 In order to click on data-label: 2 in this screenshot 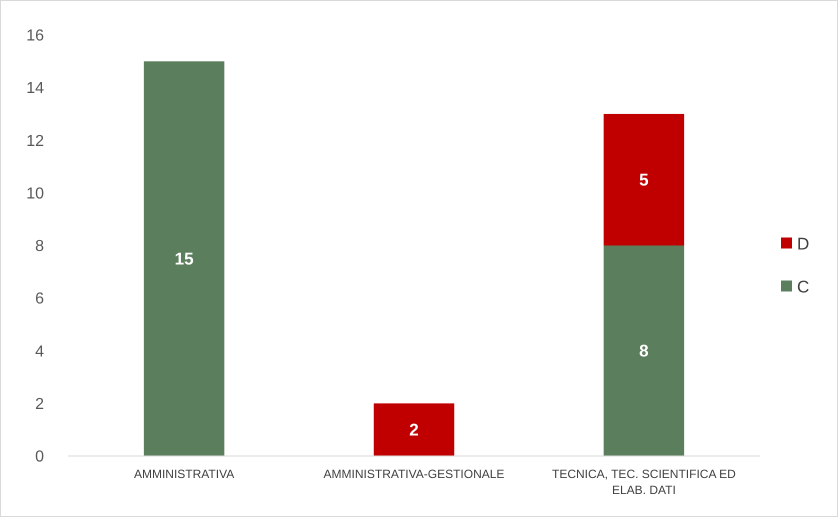, I will do `click(414, 430)`.